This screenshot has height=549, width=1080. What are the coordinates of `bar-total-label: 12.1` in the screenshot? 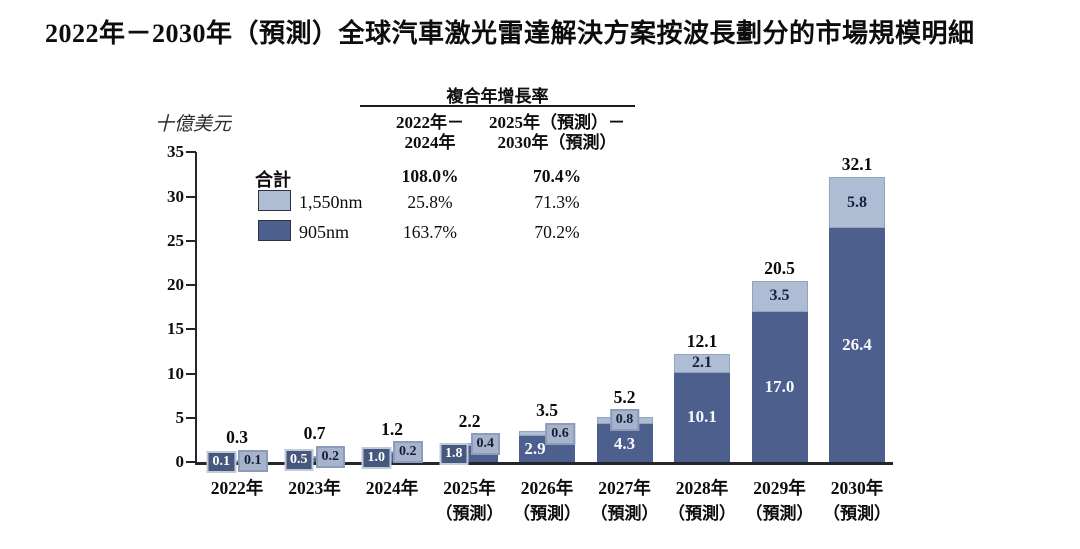 It's located at (702, 341).